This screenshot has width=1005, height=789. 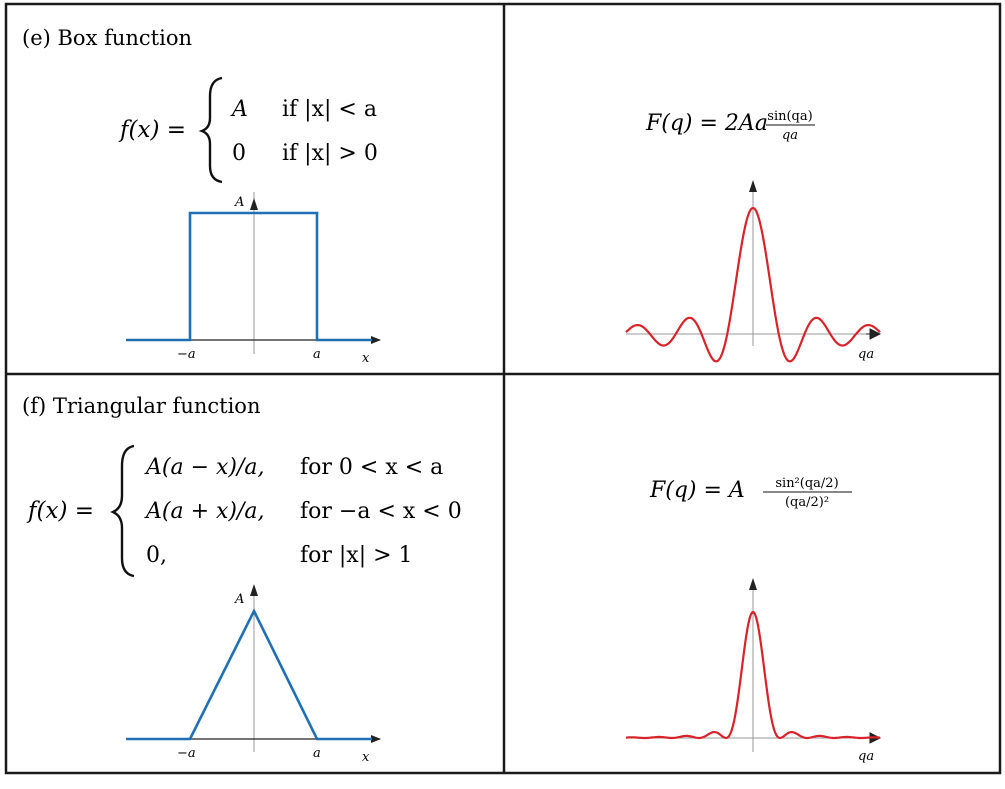 What do you see at coordinates (141, 406) in the screenshot?
I see `panel-f-title: (f) Triangular function` at bounding box center [141, 406].